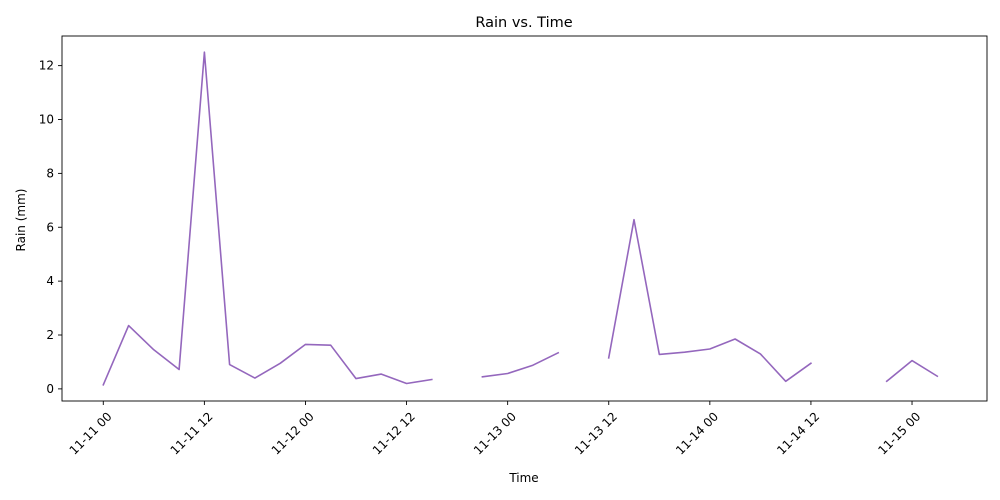  Describe the element at coordinates (523, 23) in the screenshot. I see `chart-title: Rain vs. Time` at that location.